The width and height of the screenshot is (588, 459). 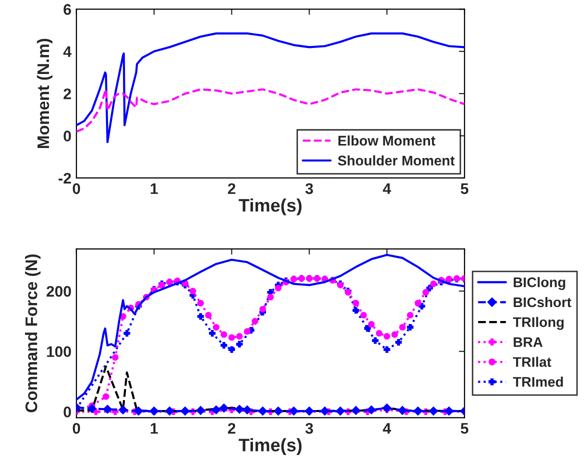 I want to click on legend-label: BRA, so click(x=528, y=342).